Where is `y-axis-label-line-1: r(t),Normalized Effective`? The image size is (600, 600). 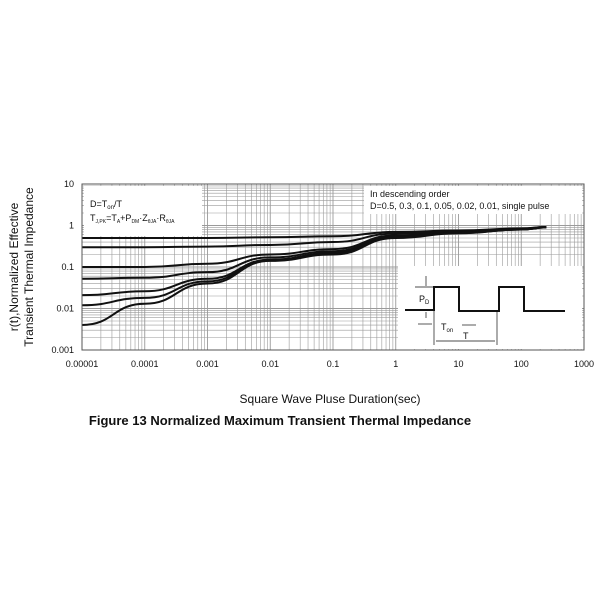
y-axis-label-line-1: r(t),Normalized Effective is located at coordinates (14, 266).